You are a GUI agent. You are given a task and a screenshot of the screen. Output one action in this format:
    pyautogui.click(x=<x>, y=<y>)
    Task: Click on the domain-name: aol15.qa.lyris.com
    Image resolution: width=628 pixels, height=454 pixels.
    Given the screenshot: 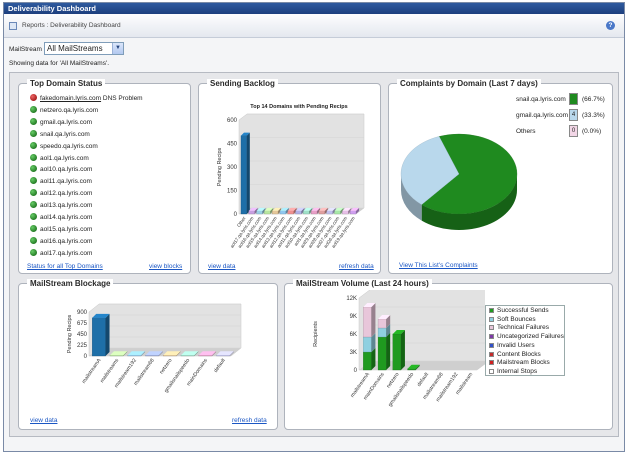 What is the action you would take?
    pyautogui.click(x=66, y=229)
    